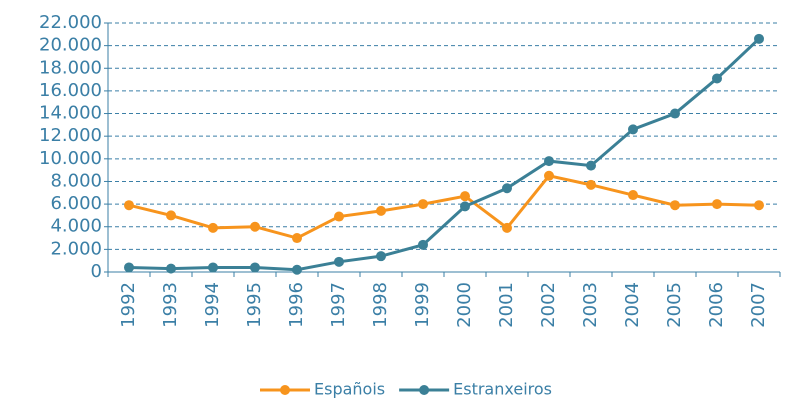 The height and width of the screenshot is (403, 791). Describe the element at coordinates (96, 271) in the screenshot. I see `y-tick-label: 0` at that location.